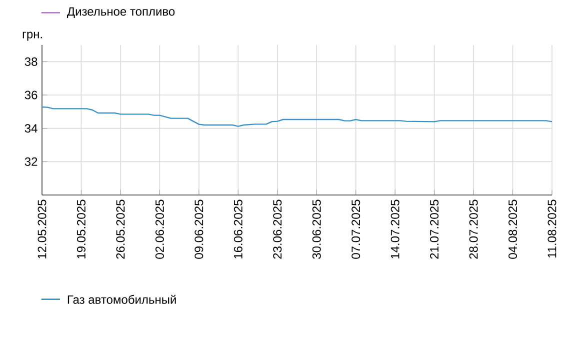  Describe the element at coordinates (316, 229) in the screenshot. I see `x-tick-label: 30.06.2025` at that location.